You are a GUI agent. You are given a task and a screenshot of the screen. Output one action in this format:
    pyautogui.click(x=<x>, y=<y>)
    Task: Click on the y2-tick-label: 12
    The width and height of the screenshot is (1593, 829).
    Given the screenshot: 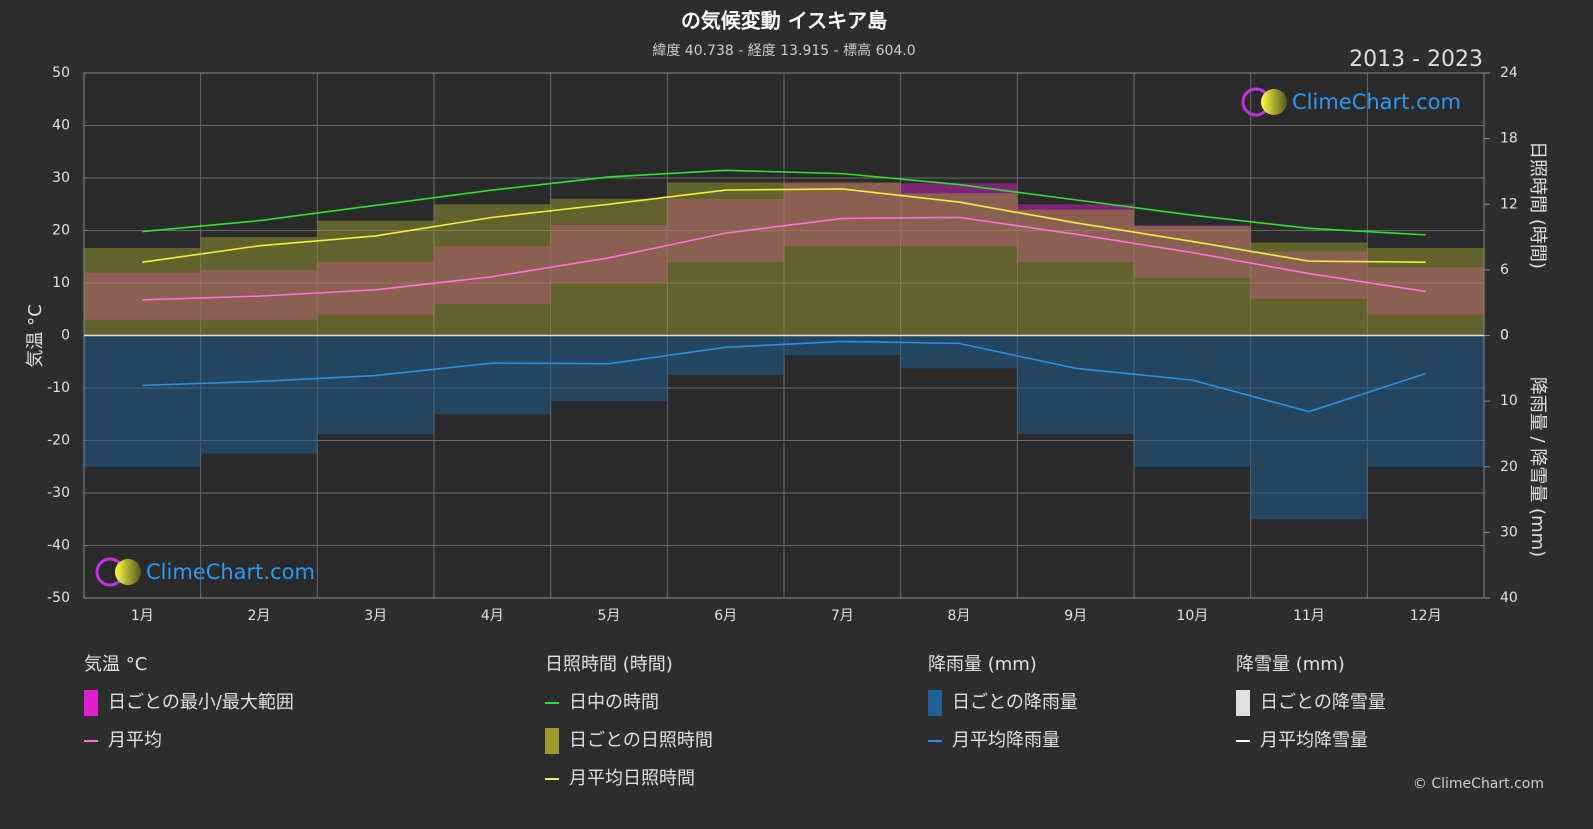 What is the action you would take?
    pyautogui.click(x=1509, y=204)
    